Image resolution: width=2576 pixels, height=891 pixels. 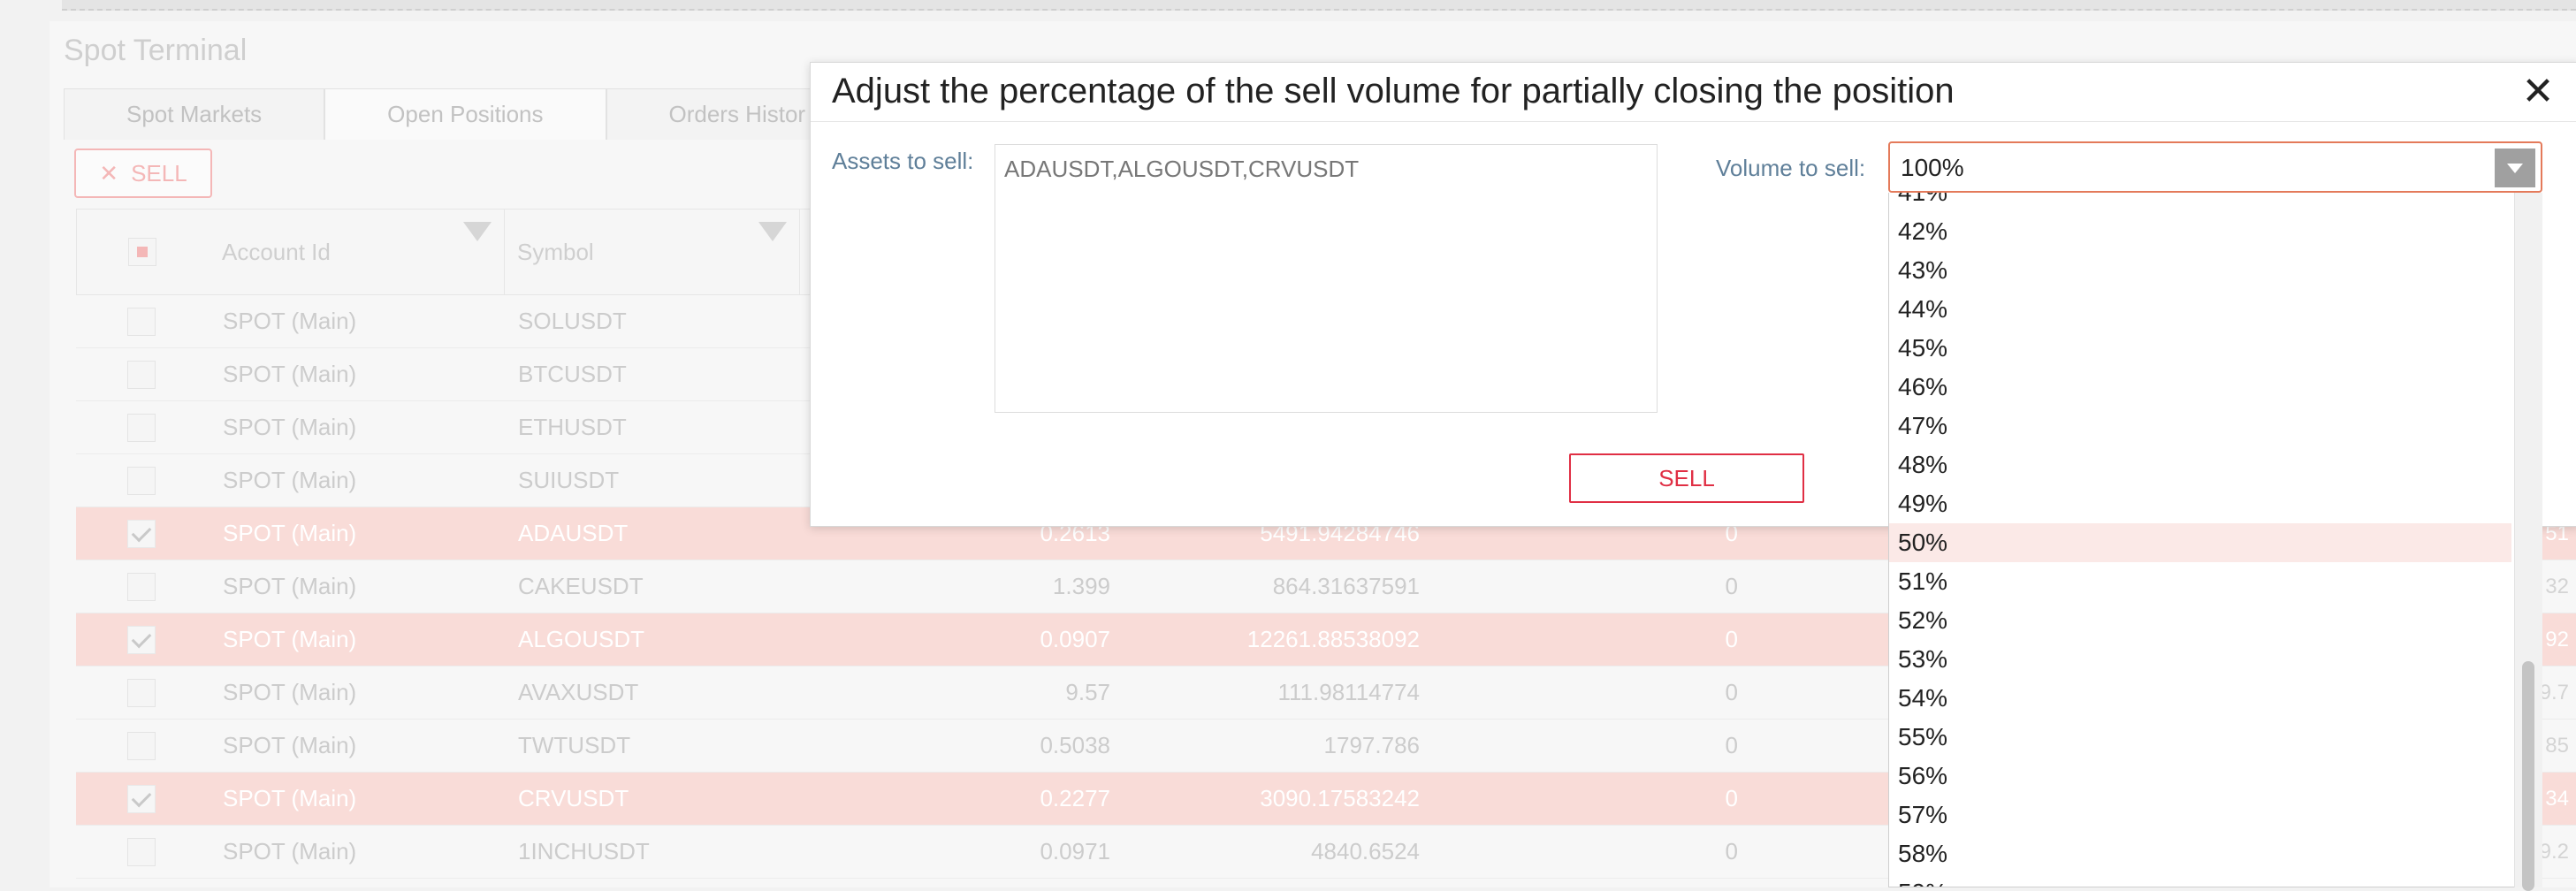 What do you see at coordinates (1087, 692) in the screenshot?
I see `cell-price: 9.57` at bounding box center [1087, 692].